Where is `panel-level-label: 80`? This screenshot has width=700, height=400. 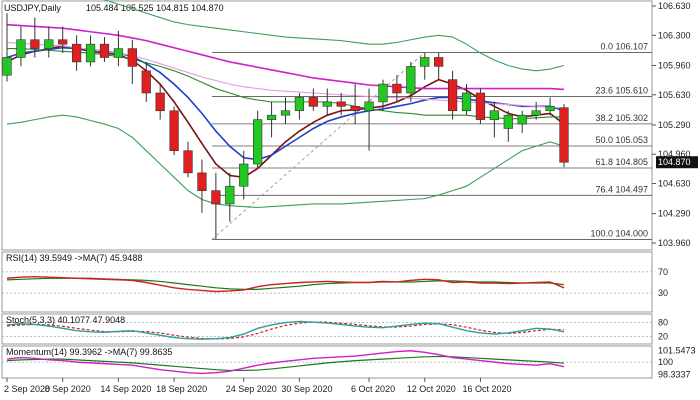 panel-level-label: 80 is located at coordinates (663, 323).